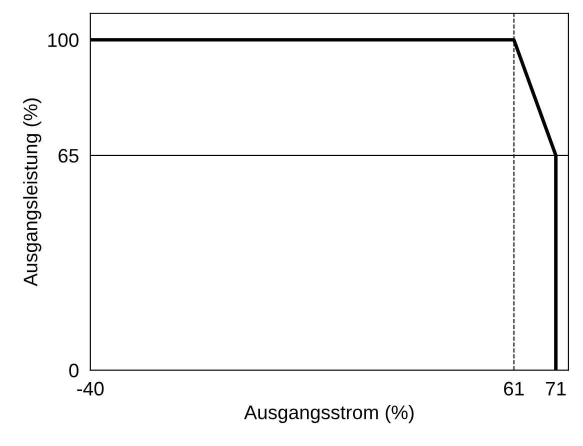  Describe the element at coordinates (32, 192) in the screenshot. I see `y-axis-title: Ausgangsleistung (%)` at that location.